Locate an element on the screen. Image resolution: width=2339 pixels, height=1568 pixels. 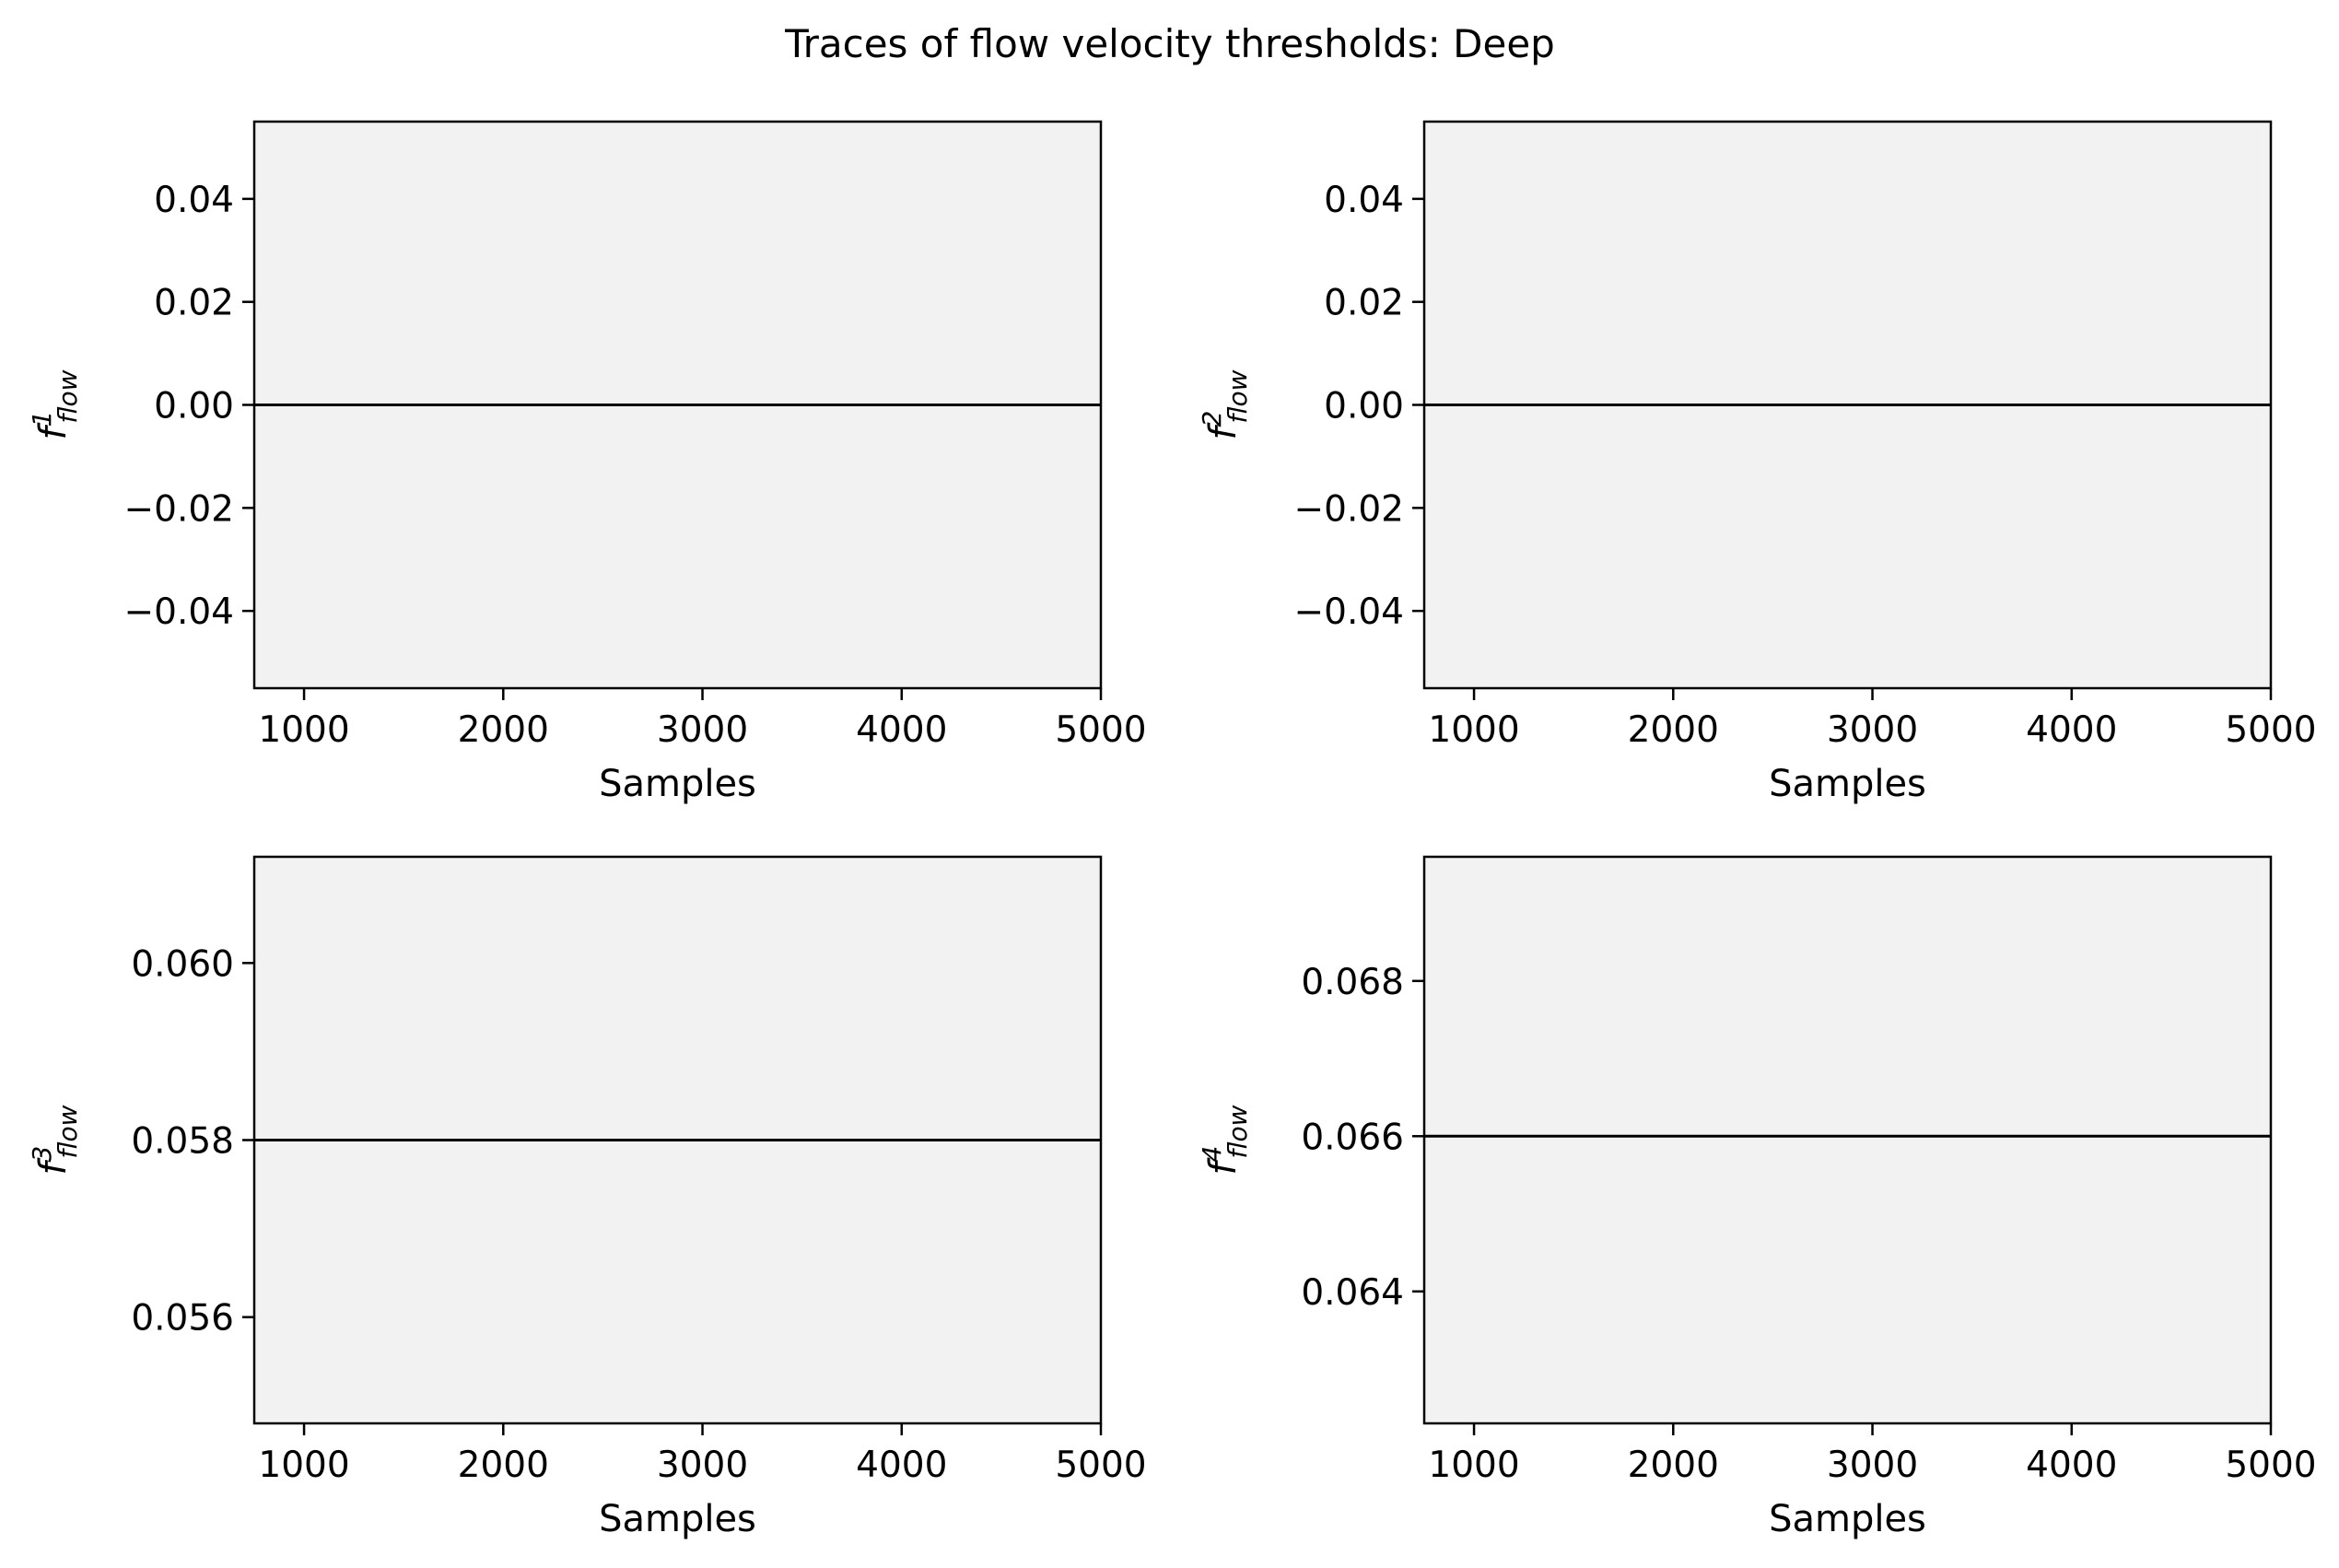
axes-frame is located at coordinates (1847, 1140).